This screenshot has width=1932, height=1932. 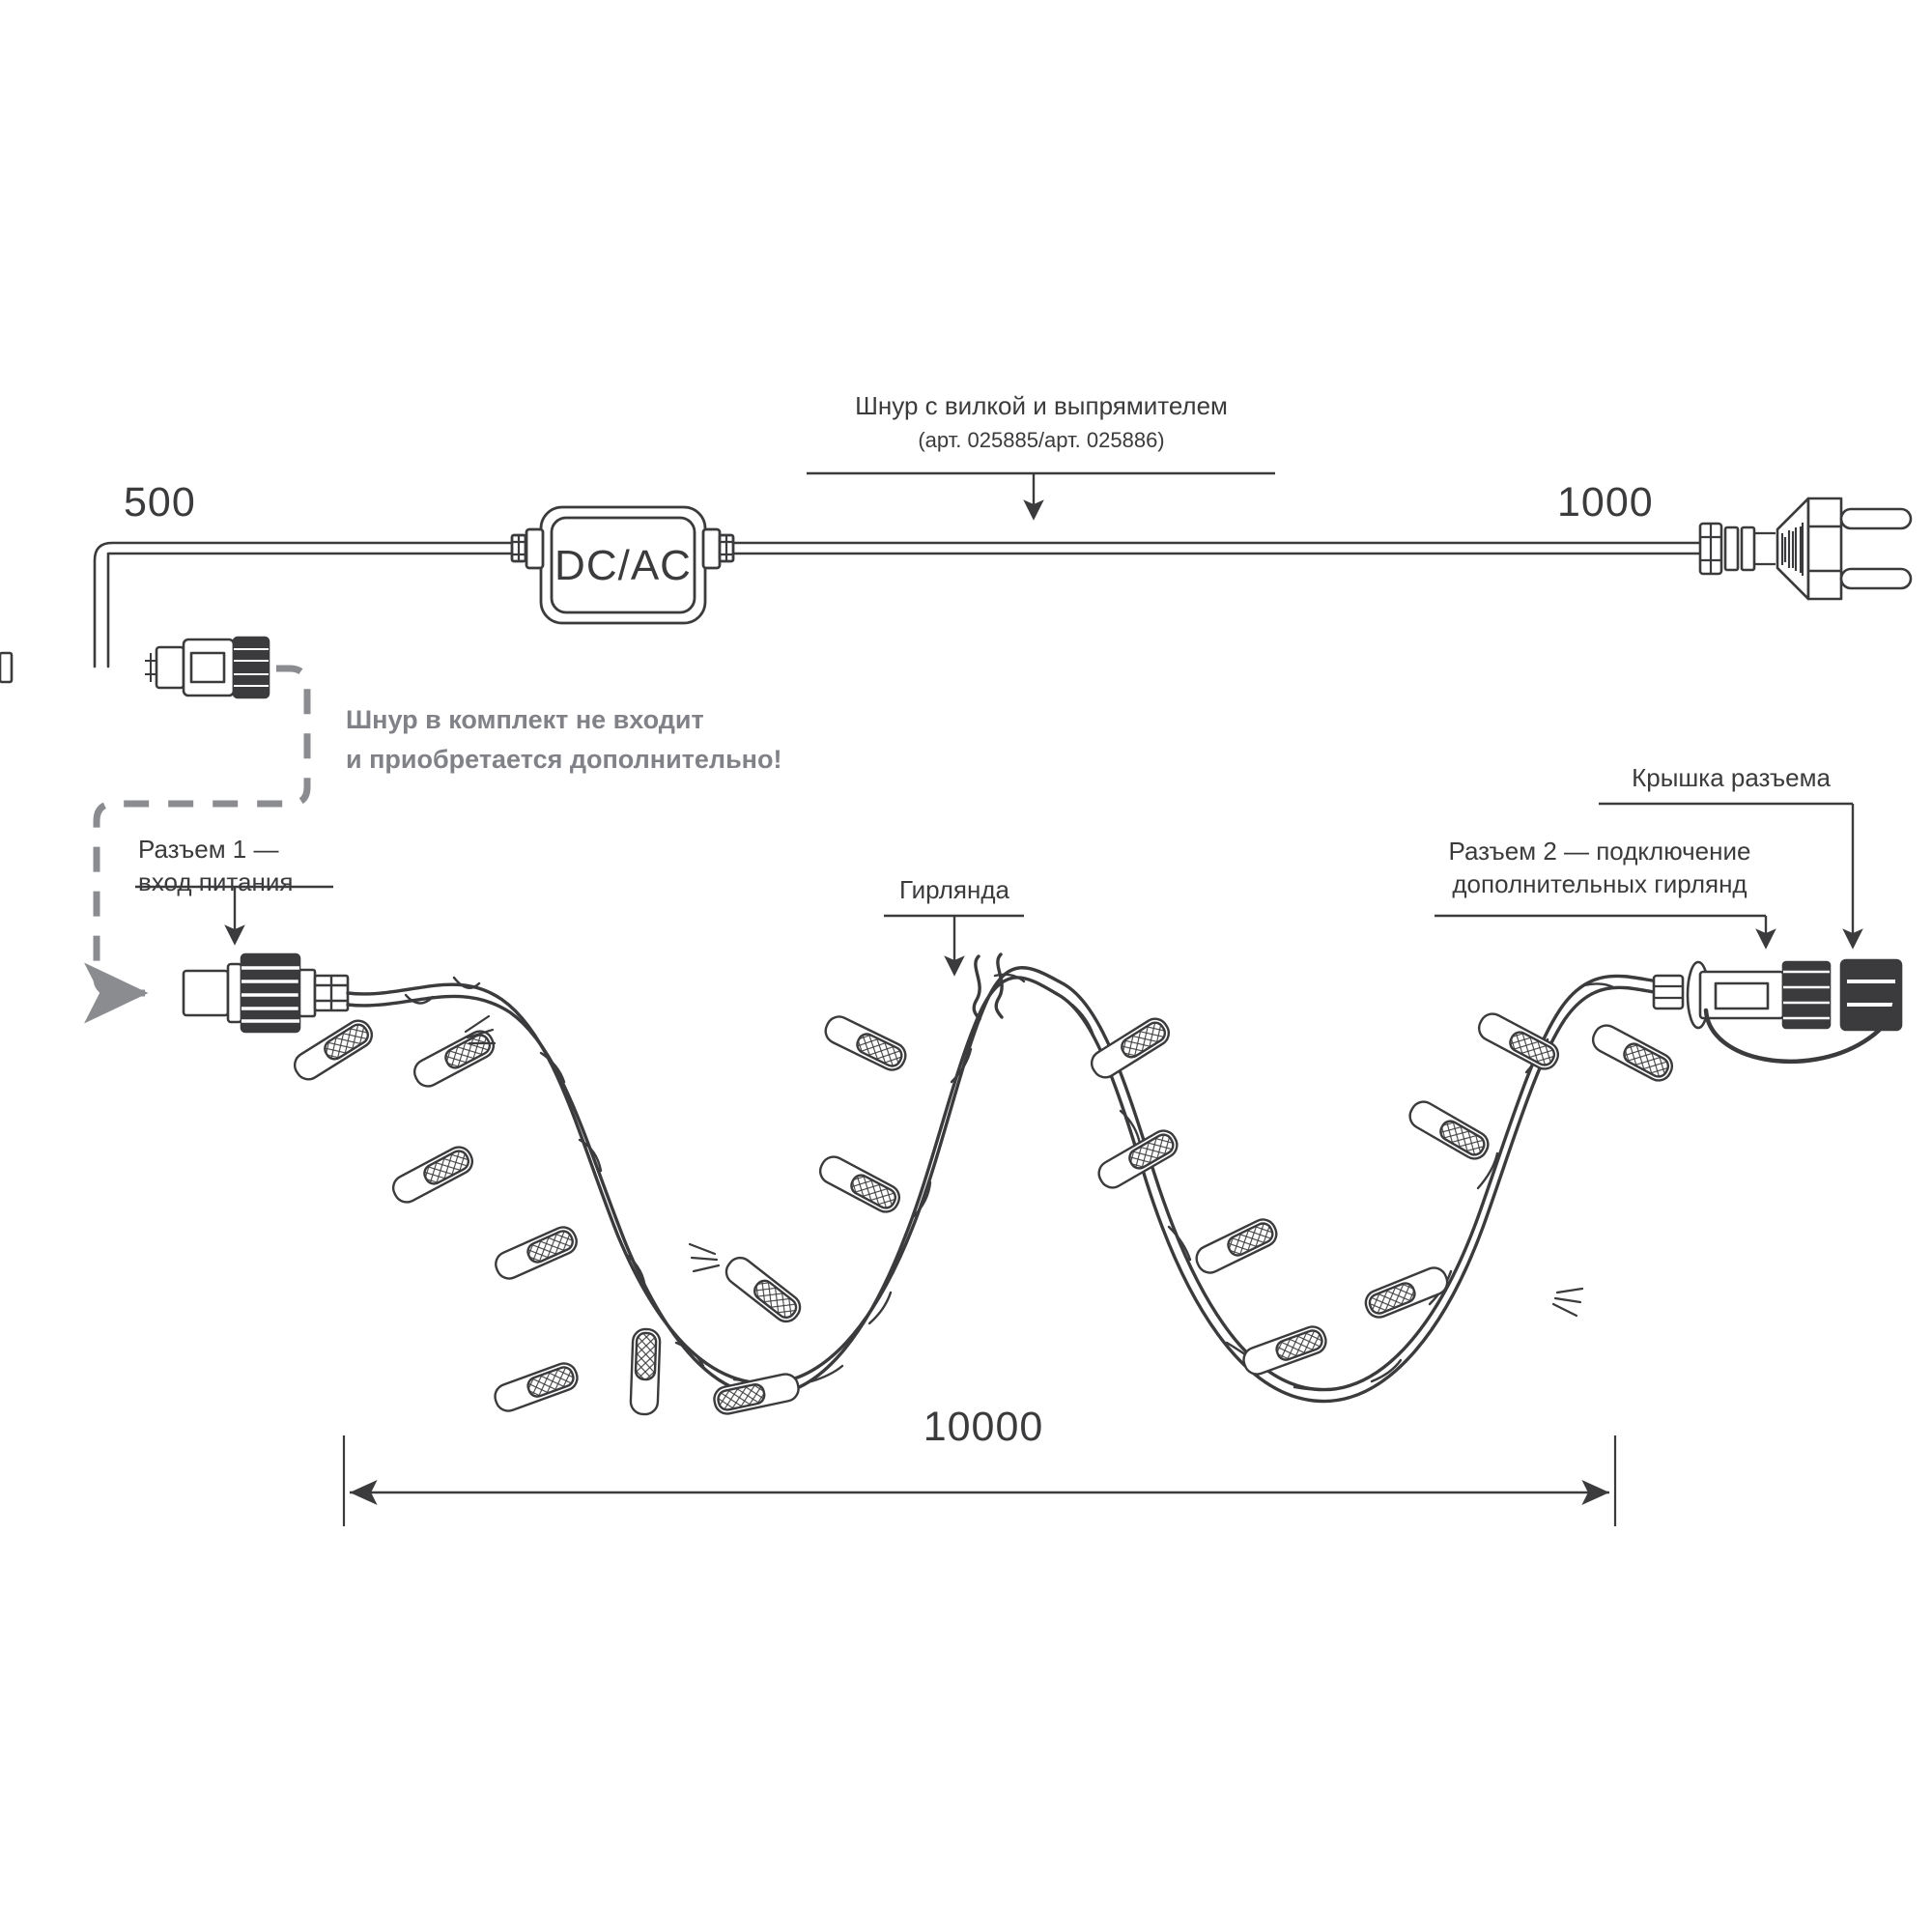 I want to click on connector-cap-label: Крышка разъема, so click(x=1731, y=777).